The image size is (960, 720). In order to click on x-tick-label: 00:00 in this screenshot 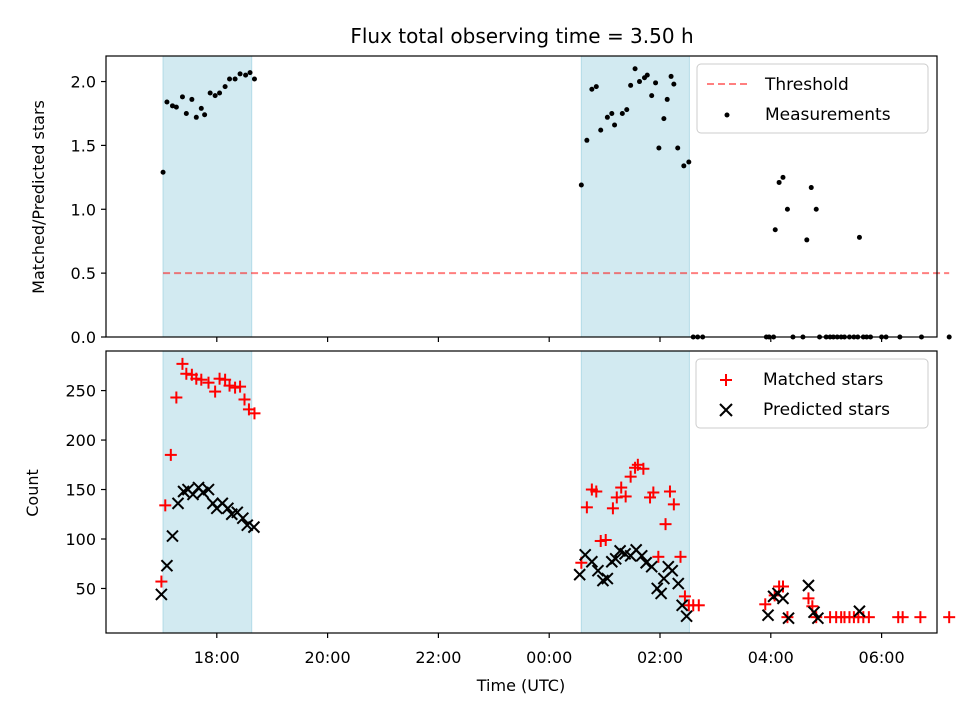, I will do `click(549, 657)`.